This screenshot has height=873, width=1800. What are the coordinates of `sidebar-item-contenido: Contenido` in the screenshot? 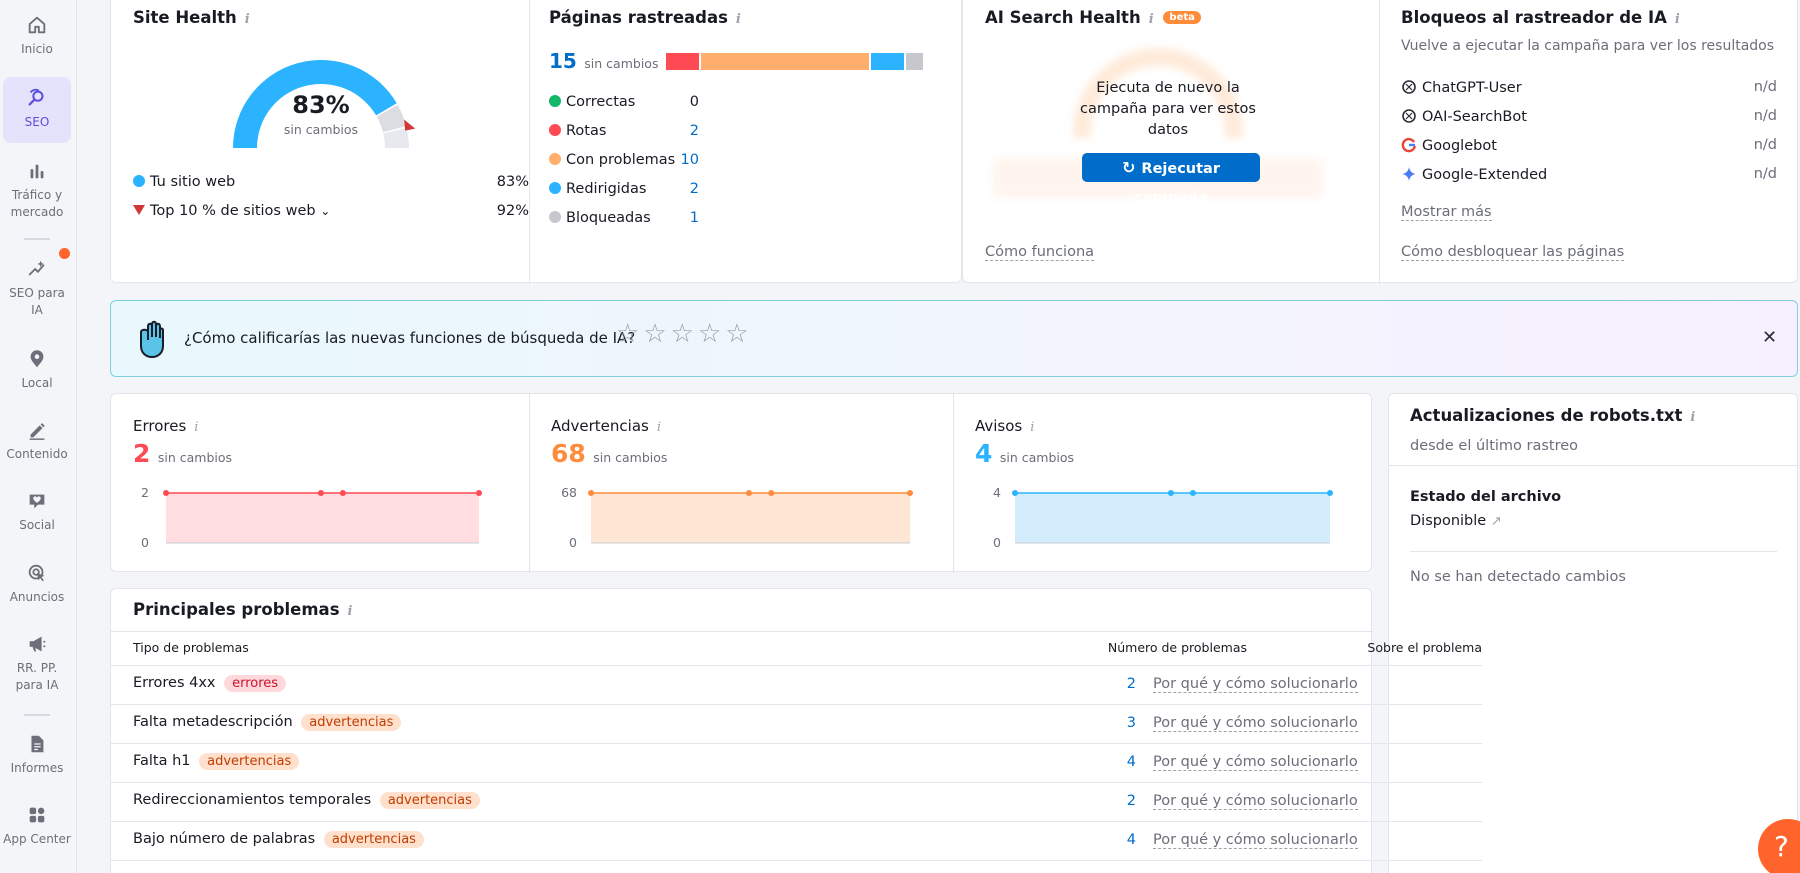 It's located at (37, 444).